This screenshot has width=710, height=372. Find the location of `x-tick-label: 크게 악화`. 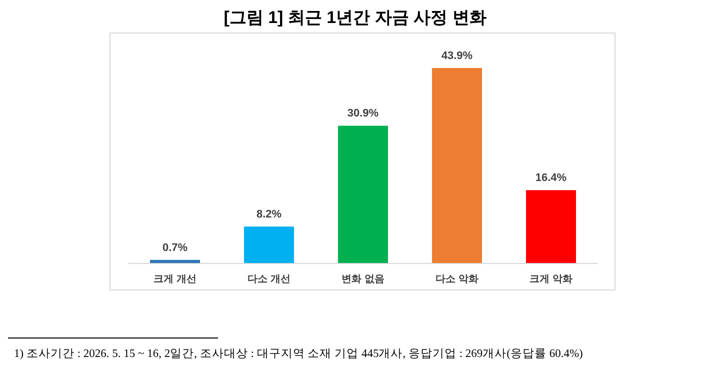

x-tick-label: 크게 악화 is located at coordinates (551, 279).